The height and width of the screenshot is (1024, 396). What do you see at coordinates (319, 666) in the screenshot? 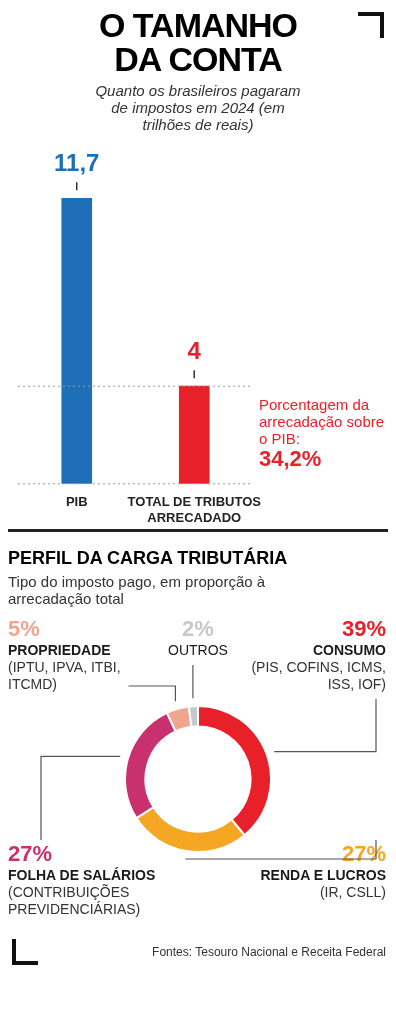
I see `slice-label: CONSUMO (PIS, COFINS, ICMS, ISS, IOF)` at bounding box center [319, 666].